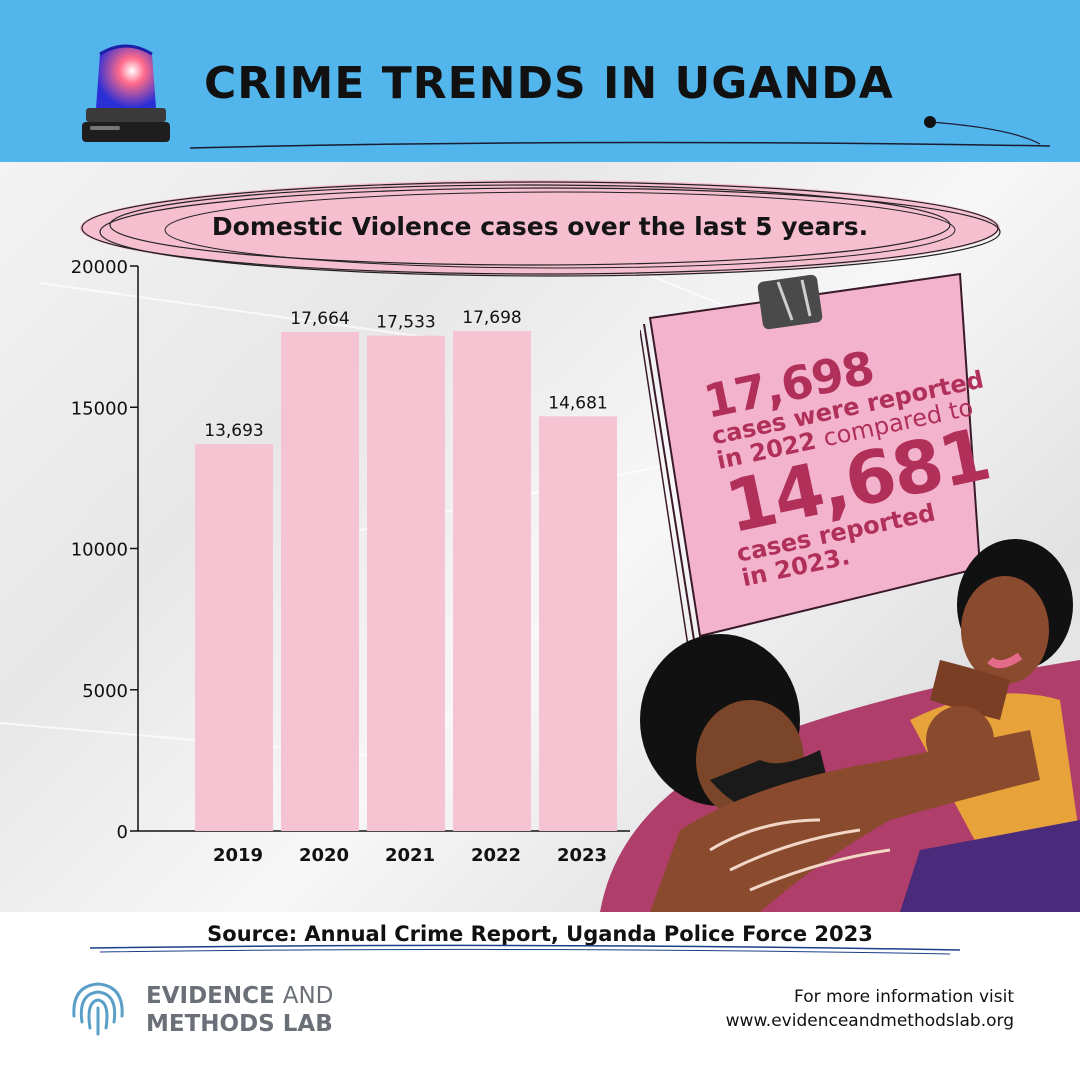 Image resolution: width=1080 pixels, height=1080 pixels. What do you see at coordinates (238, 855) in the screenshot?
I see `x-tick-label-2019: 2019` at bounding box center [238, 855].